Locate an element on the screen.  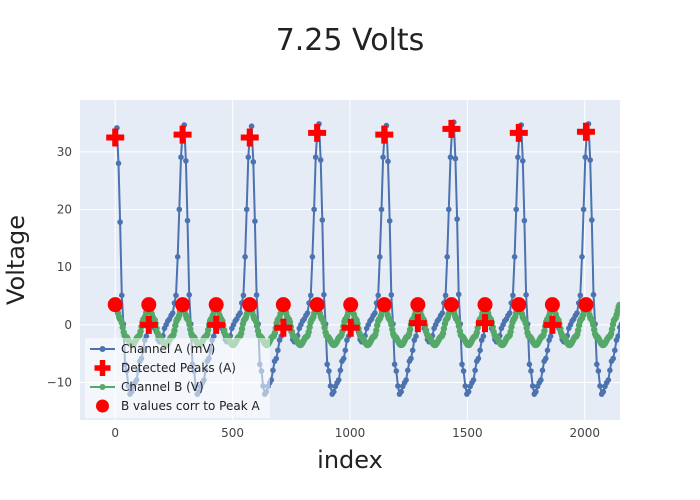
legend-label: B values corr to Peak A is located at coordinates (190, 406).